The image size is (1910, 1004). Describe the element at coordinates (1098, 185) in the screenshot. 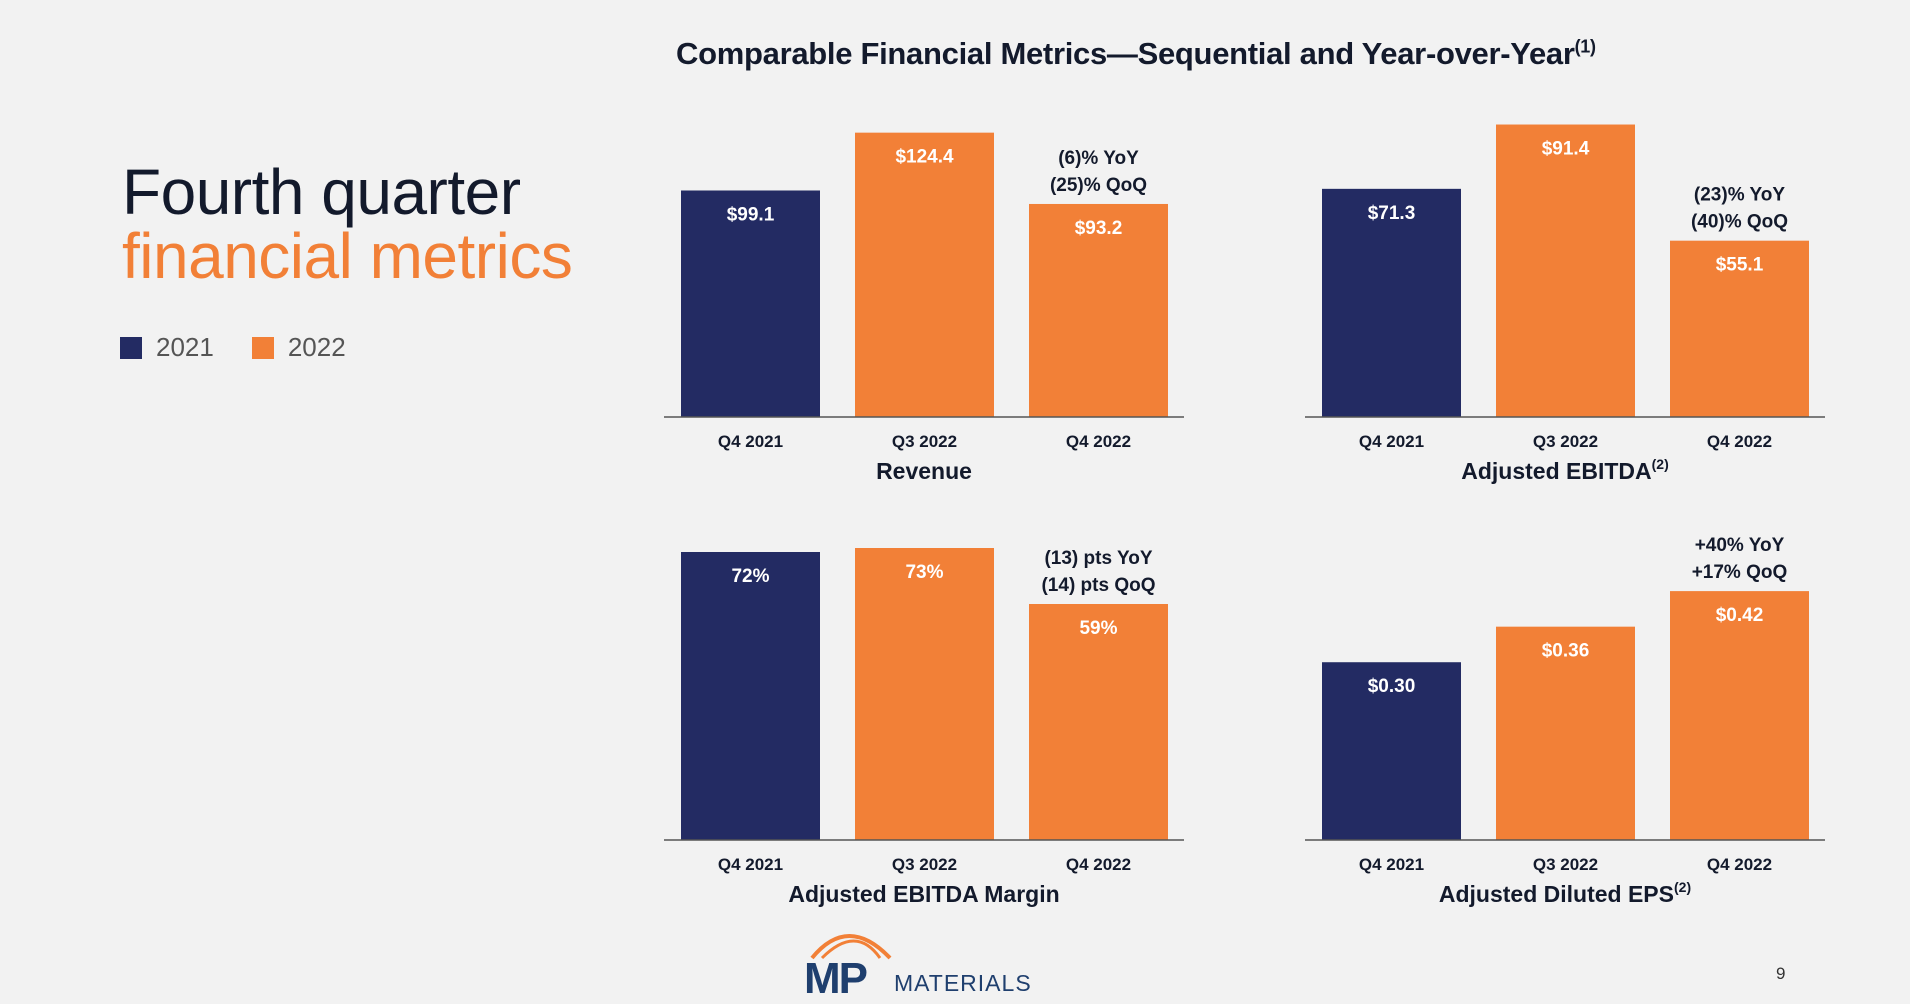

I see `chart-0-annotation-qoq: (25)% QoQ` at that location.